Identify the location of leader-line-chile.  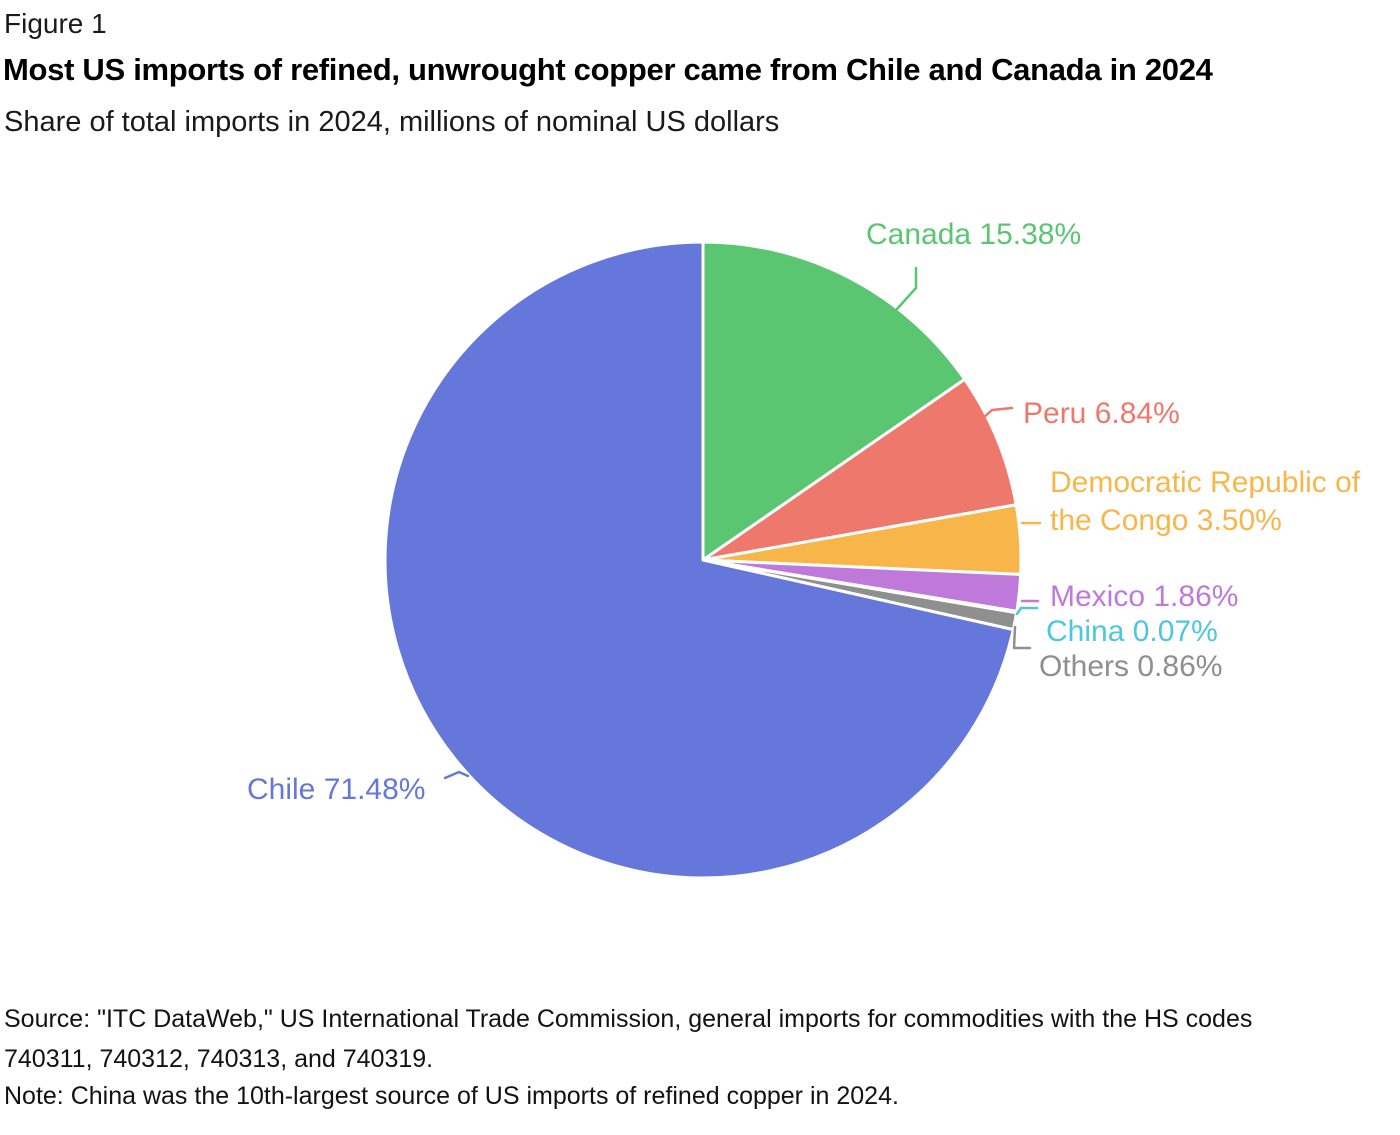
(456, 775).